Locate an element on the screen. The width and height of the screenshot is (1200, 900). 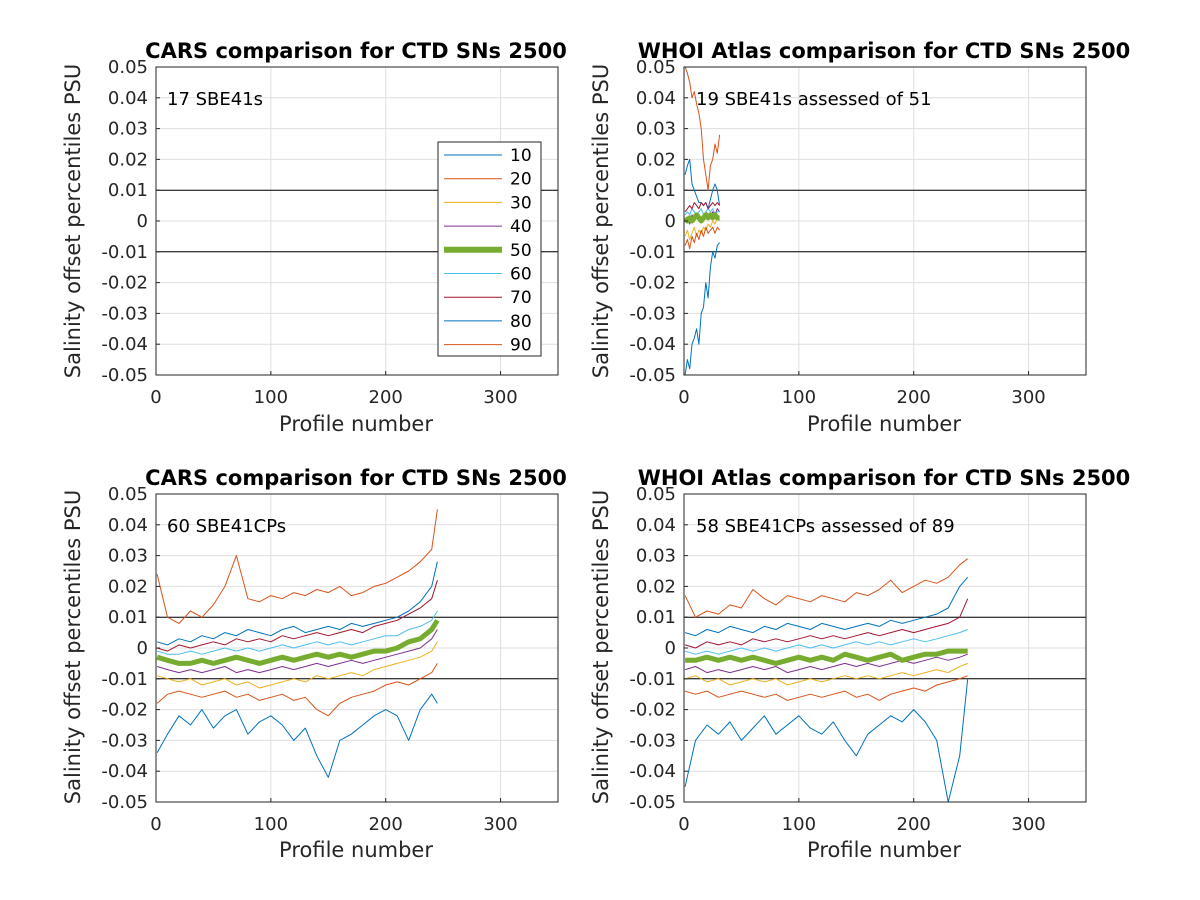
legend-label: 20 is located at coordinates (521, 180).